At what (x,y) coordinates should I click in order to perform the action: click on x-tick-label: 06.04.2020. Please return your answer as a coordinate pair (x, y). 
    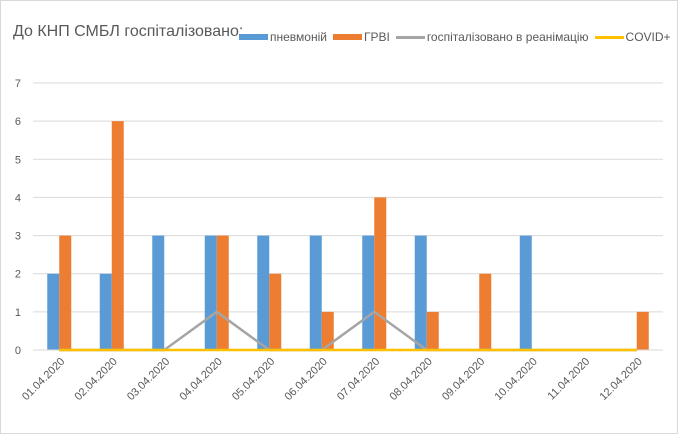
    Looking at the image, I should click on (305, 379).